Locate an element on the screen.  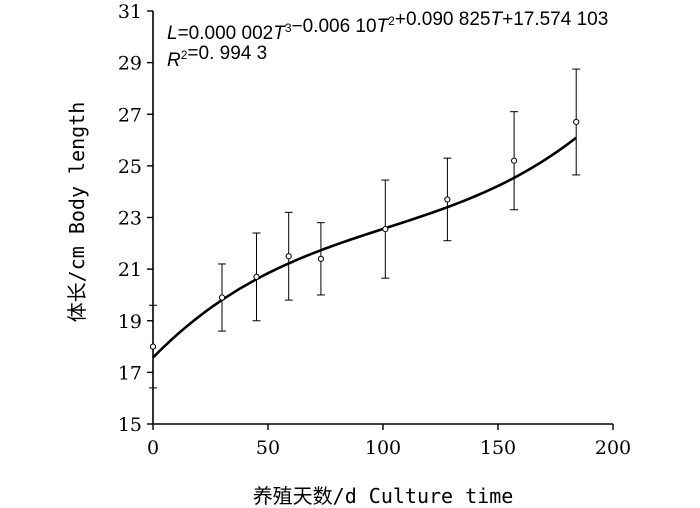
x-axis-label: 养殖天数/d Culture time is located at coordinates (383, 496).